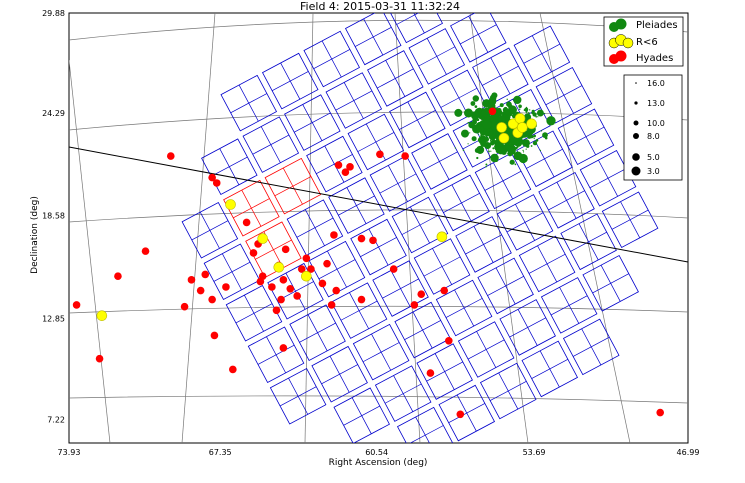 The width and height of the screenshot is (745, 483). Describe the element at coordinates (69, 452) in the screenshot. I see `x-tick-label: 73.93` at that location.